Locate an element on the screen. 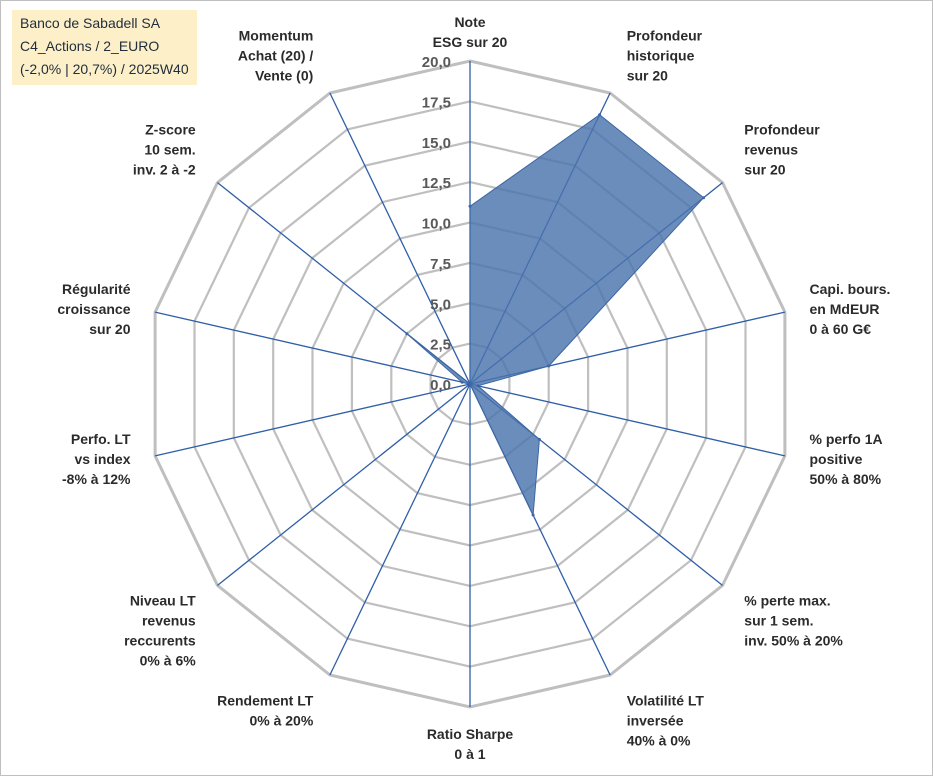 This screenshot has width=933, height=777. tick-label: 15,0 is located at coordinates (436, 143).